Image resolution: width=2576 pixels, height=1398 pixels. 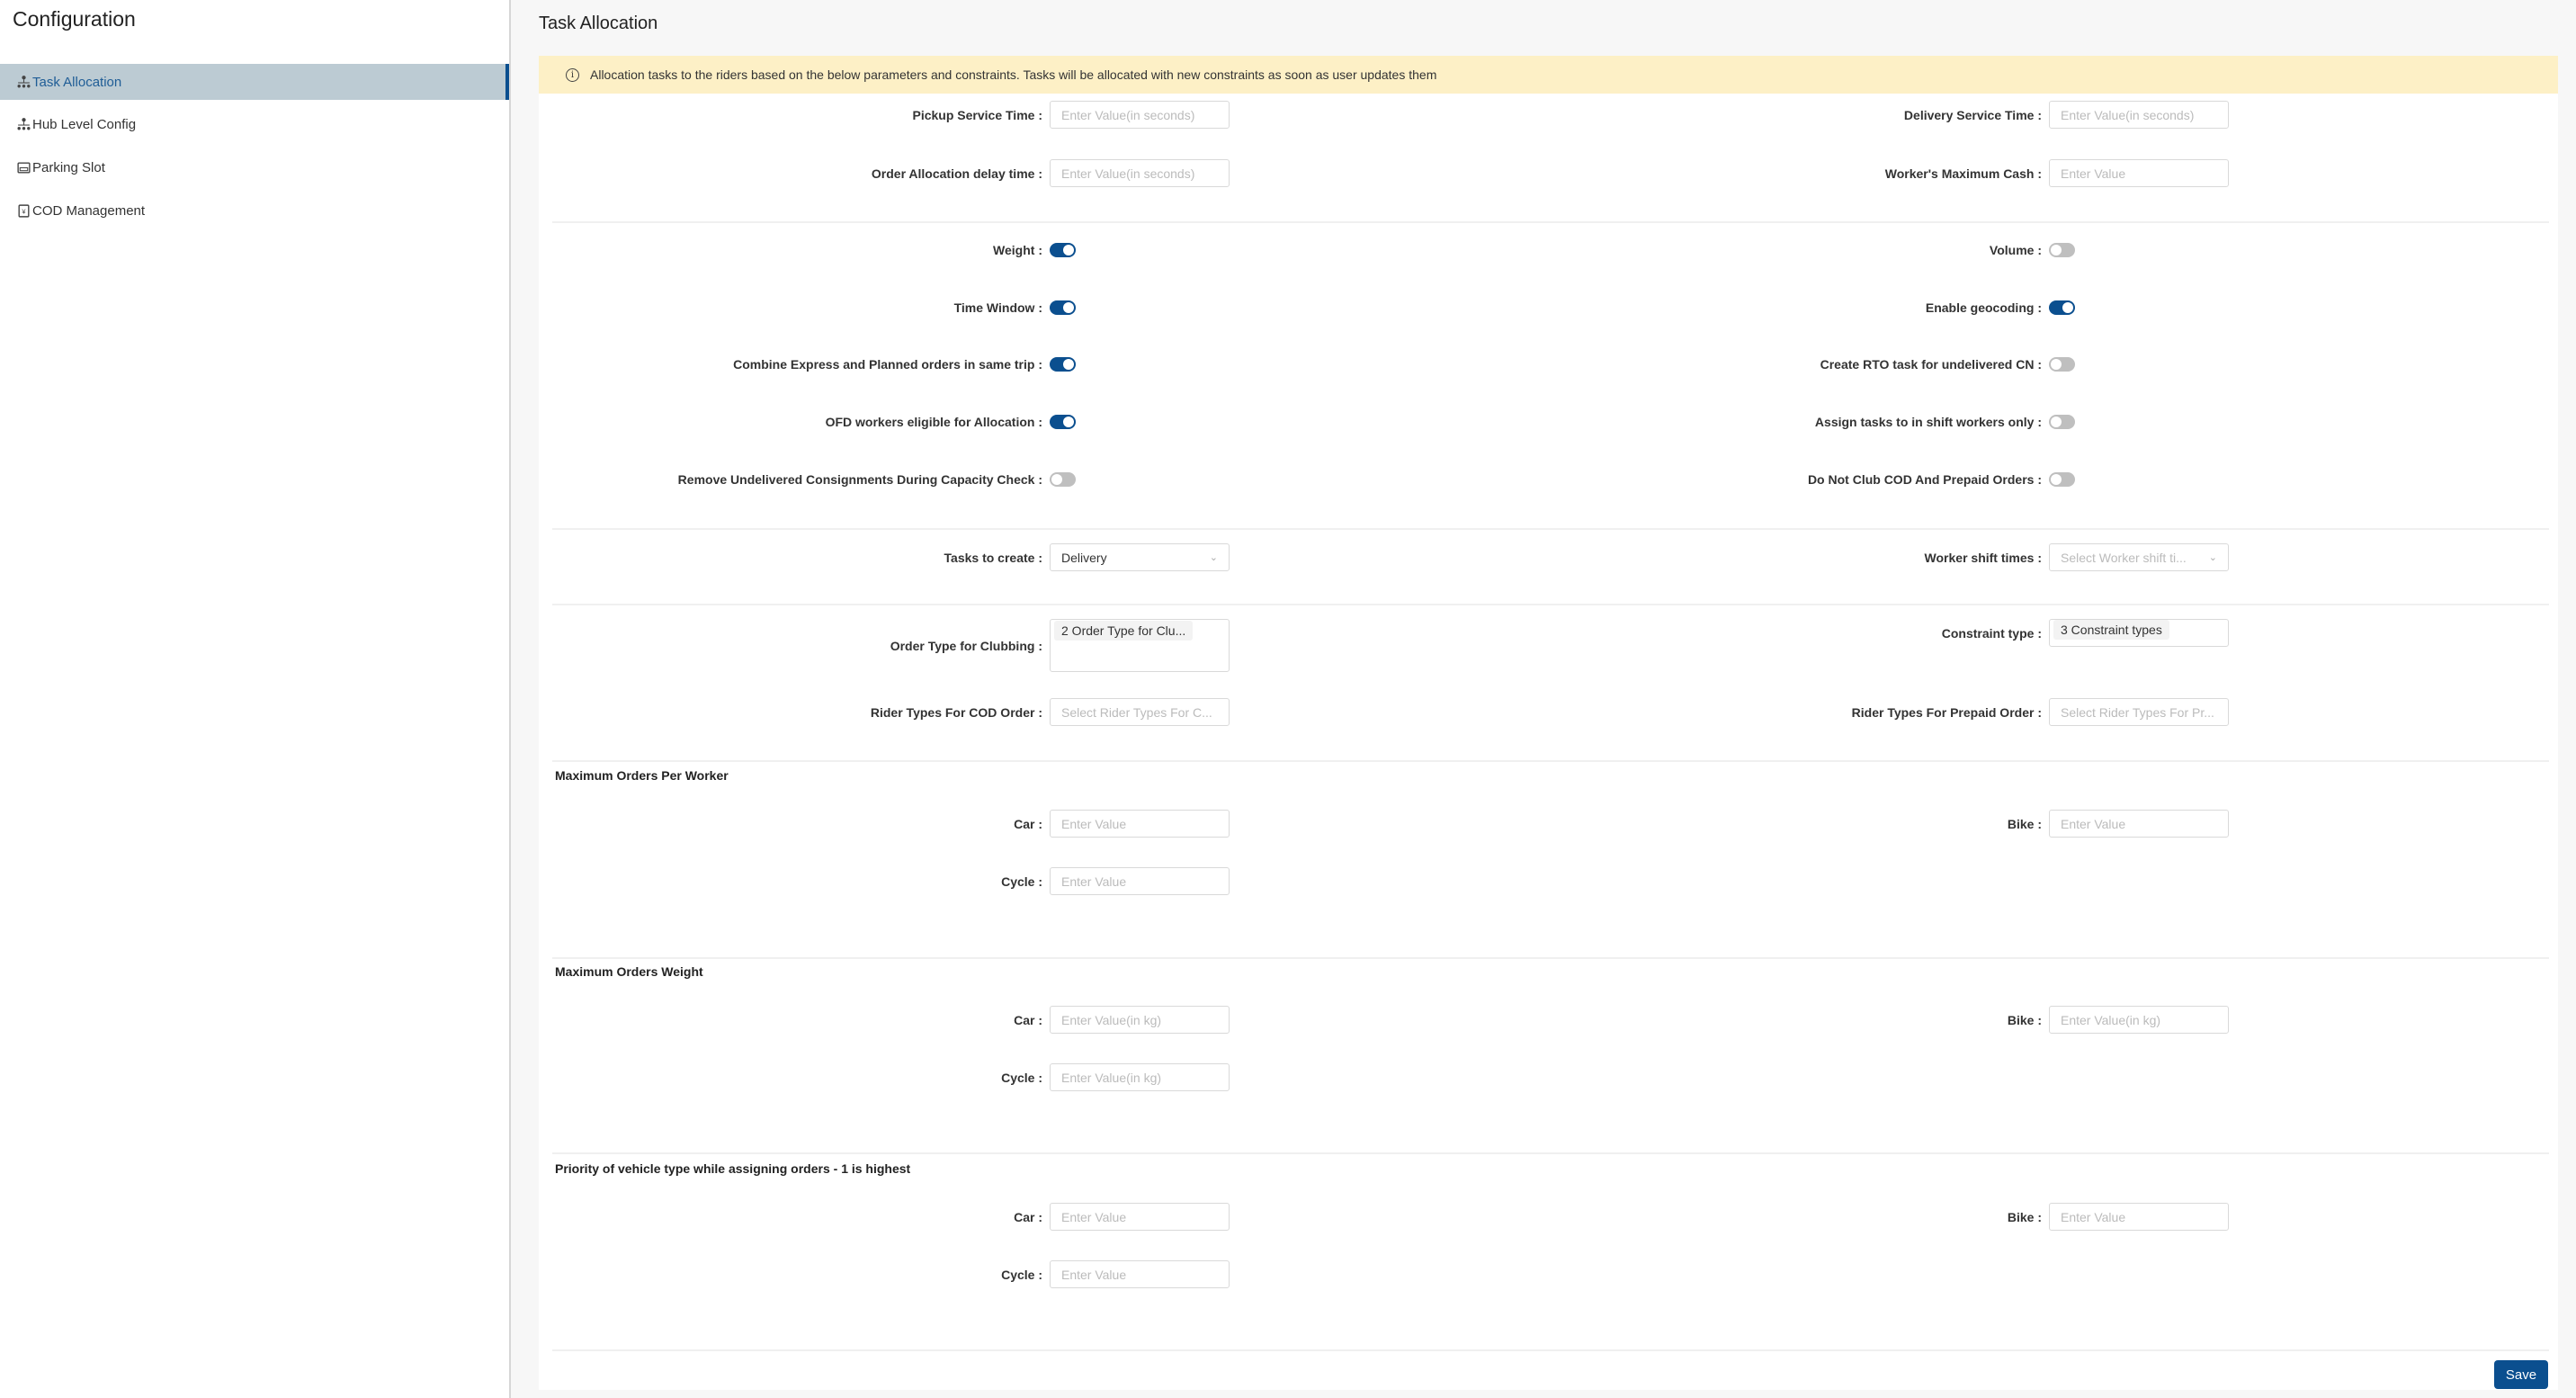 I want to click on page-title: Task Allocation, so click(x=598, y=23).